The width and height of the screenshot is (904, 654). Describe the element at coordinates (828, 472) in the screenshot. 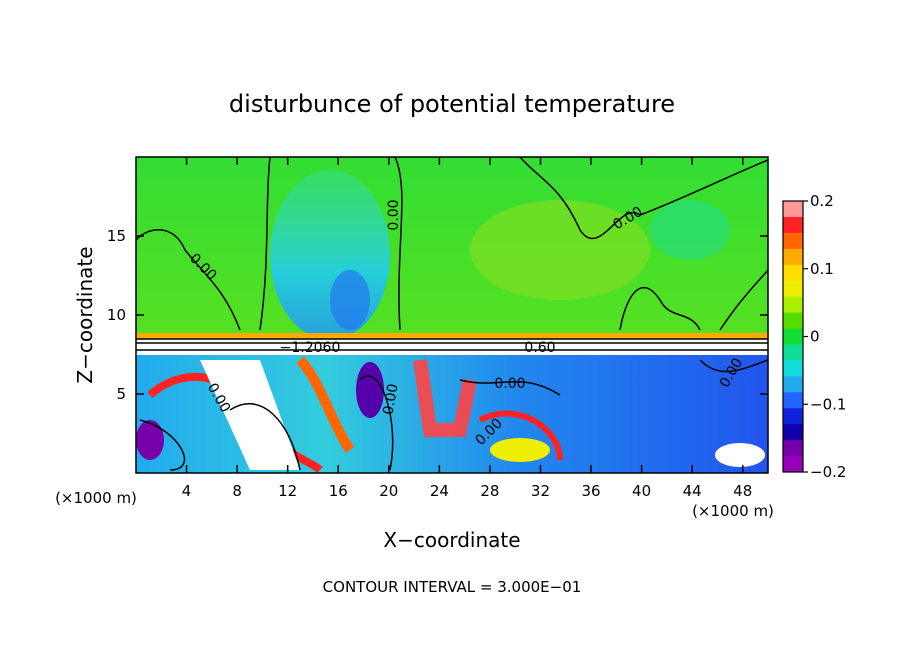

I see `colorbar-tick-label: −0.2` at that location.